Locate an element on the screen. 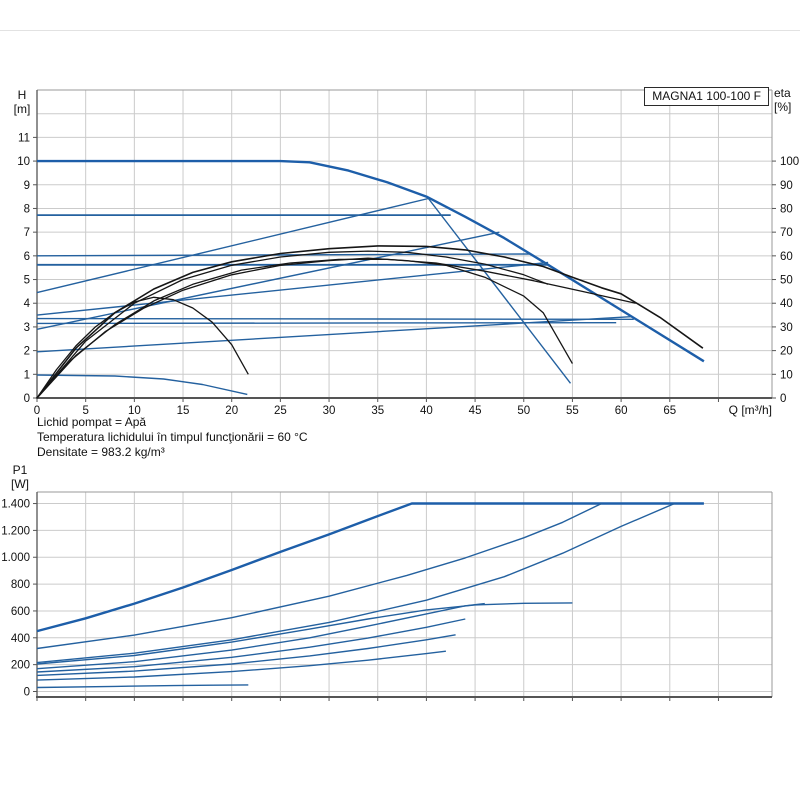  y-tick-label: 7 is located at coordinates (27, 233).